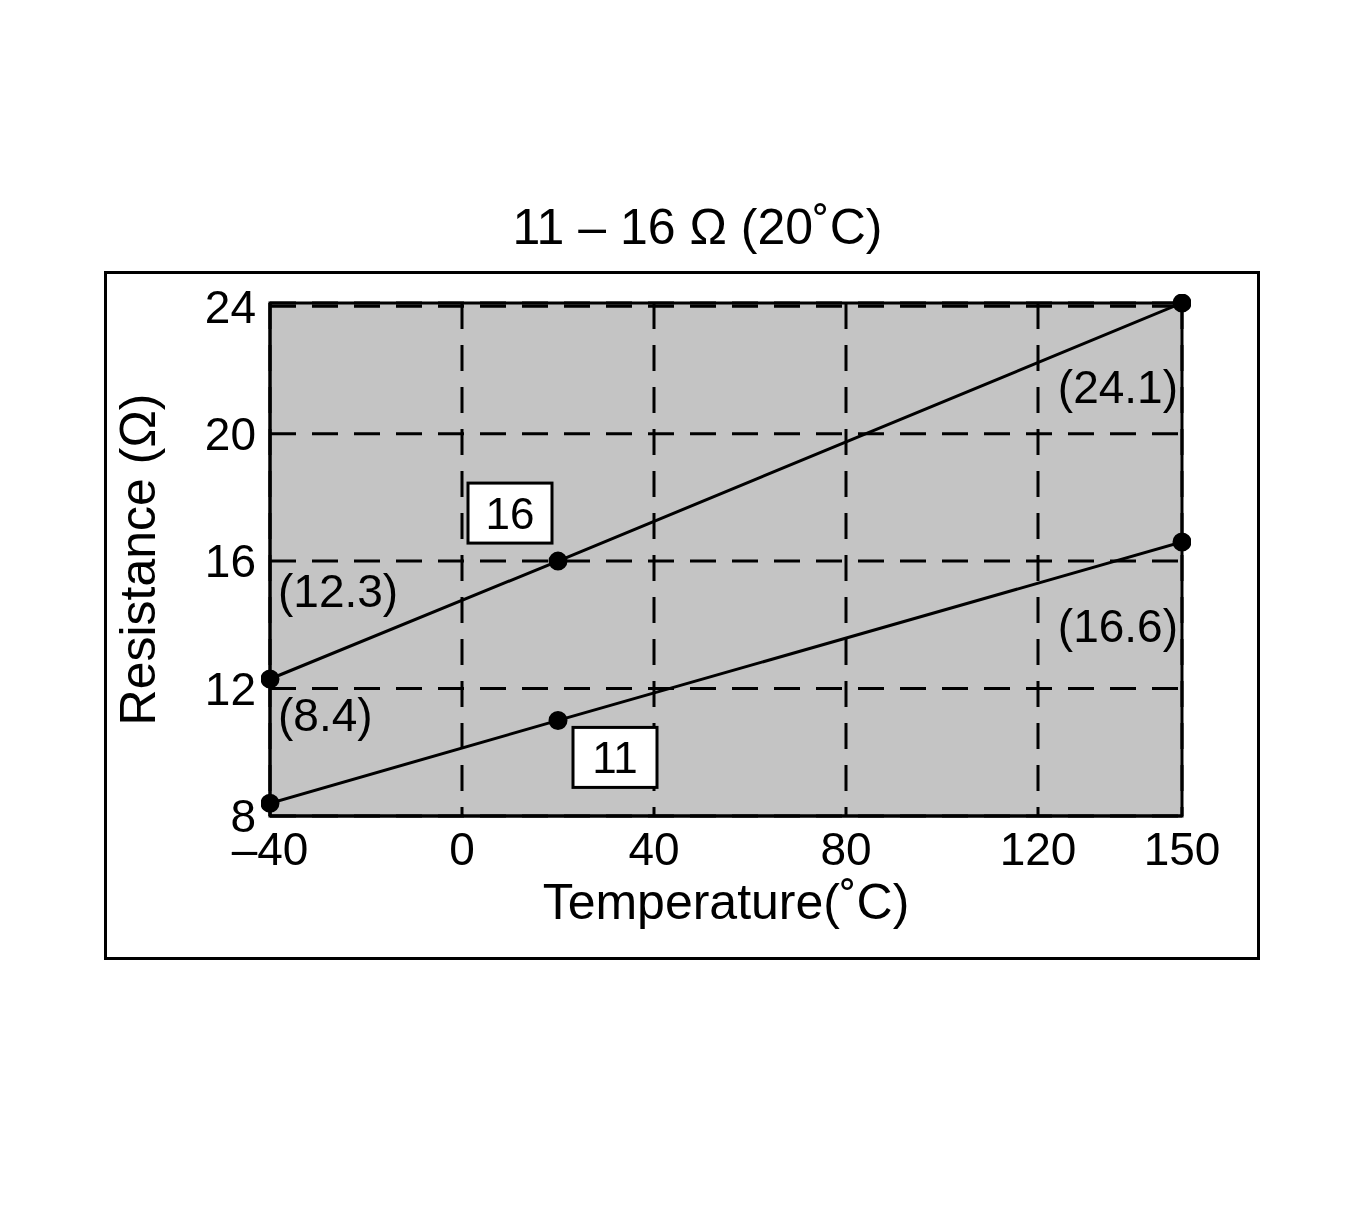 Image resolution: width=1355 pixels, height=1221 pixels. What do you see at coordinates (338, 590) in the screenshot?
I see `data-label: (12.3)` at bounding box center [338, 590].